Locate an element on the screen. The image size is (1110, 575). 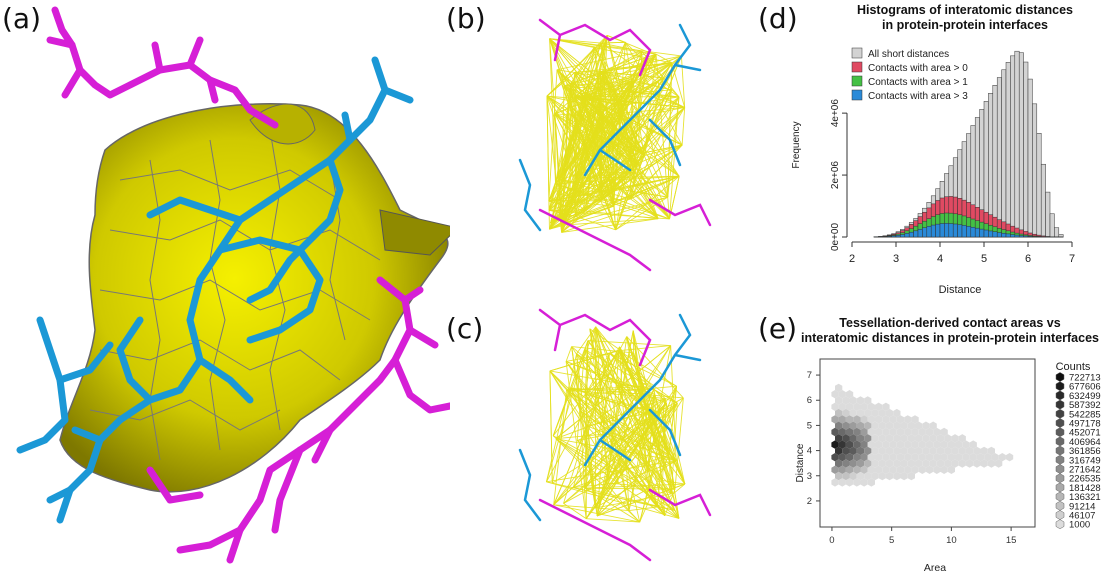
y-axis: 0e+00 2e+06 4e+06 is located at coordinates (839, 175).